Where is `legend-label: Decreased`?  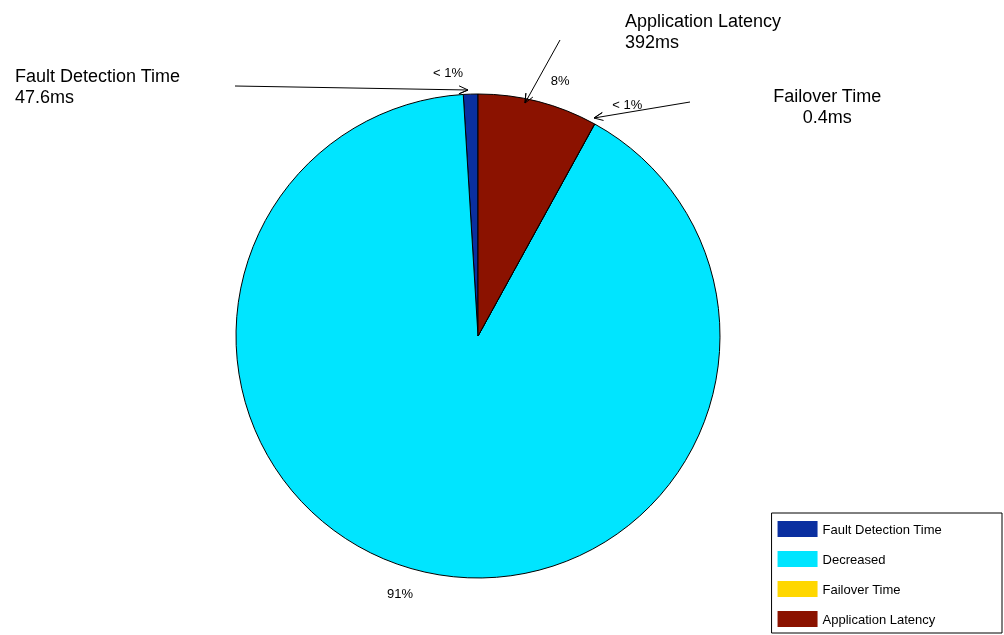 legend-label: Decreased is located at coordinates (854, 559).